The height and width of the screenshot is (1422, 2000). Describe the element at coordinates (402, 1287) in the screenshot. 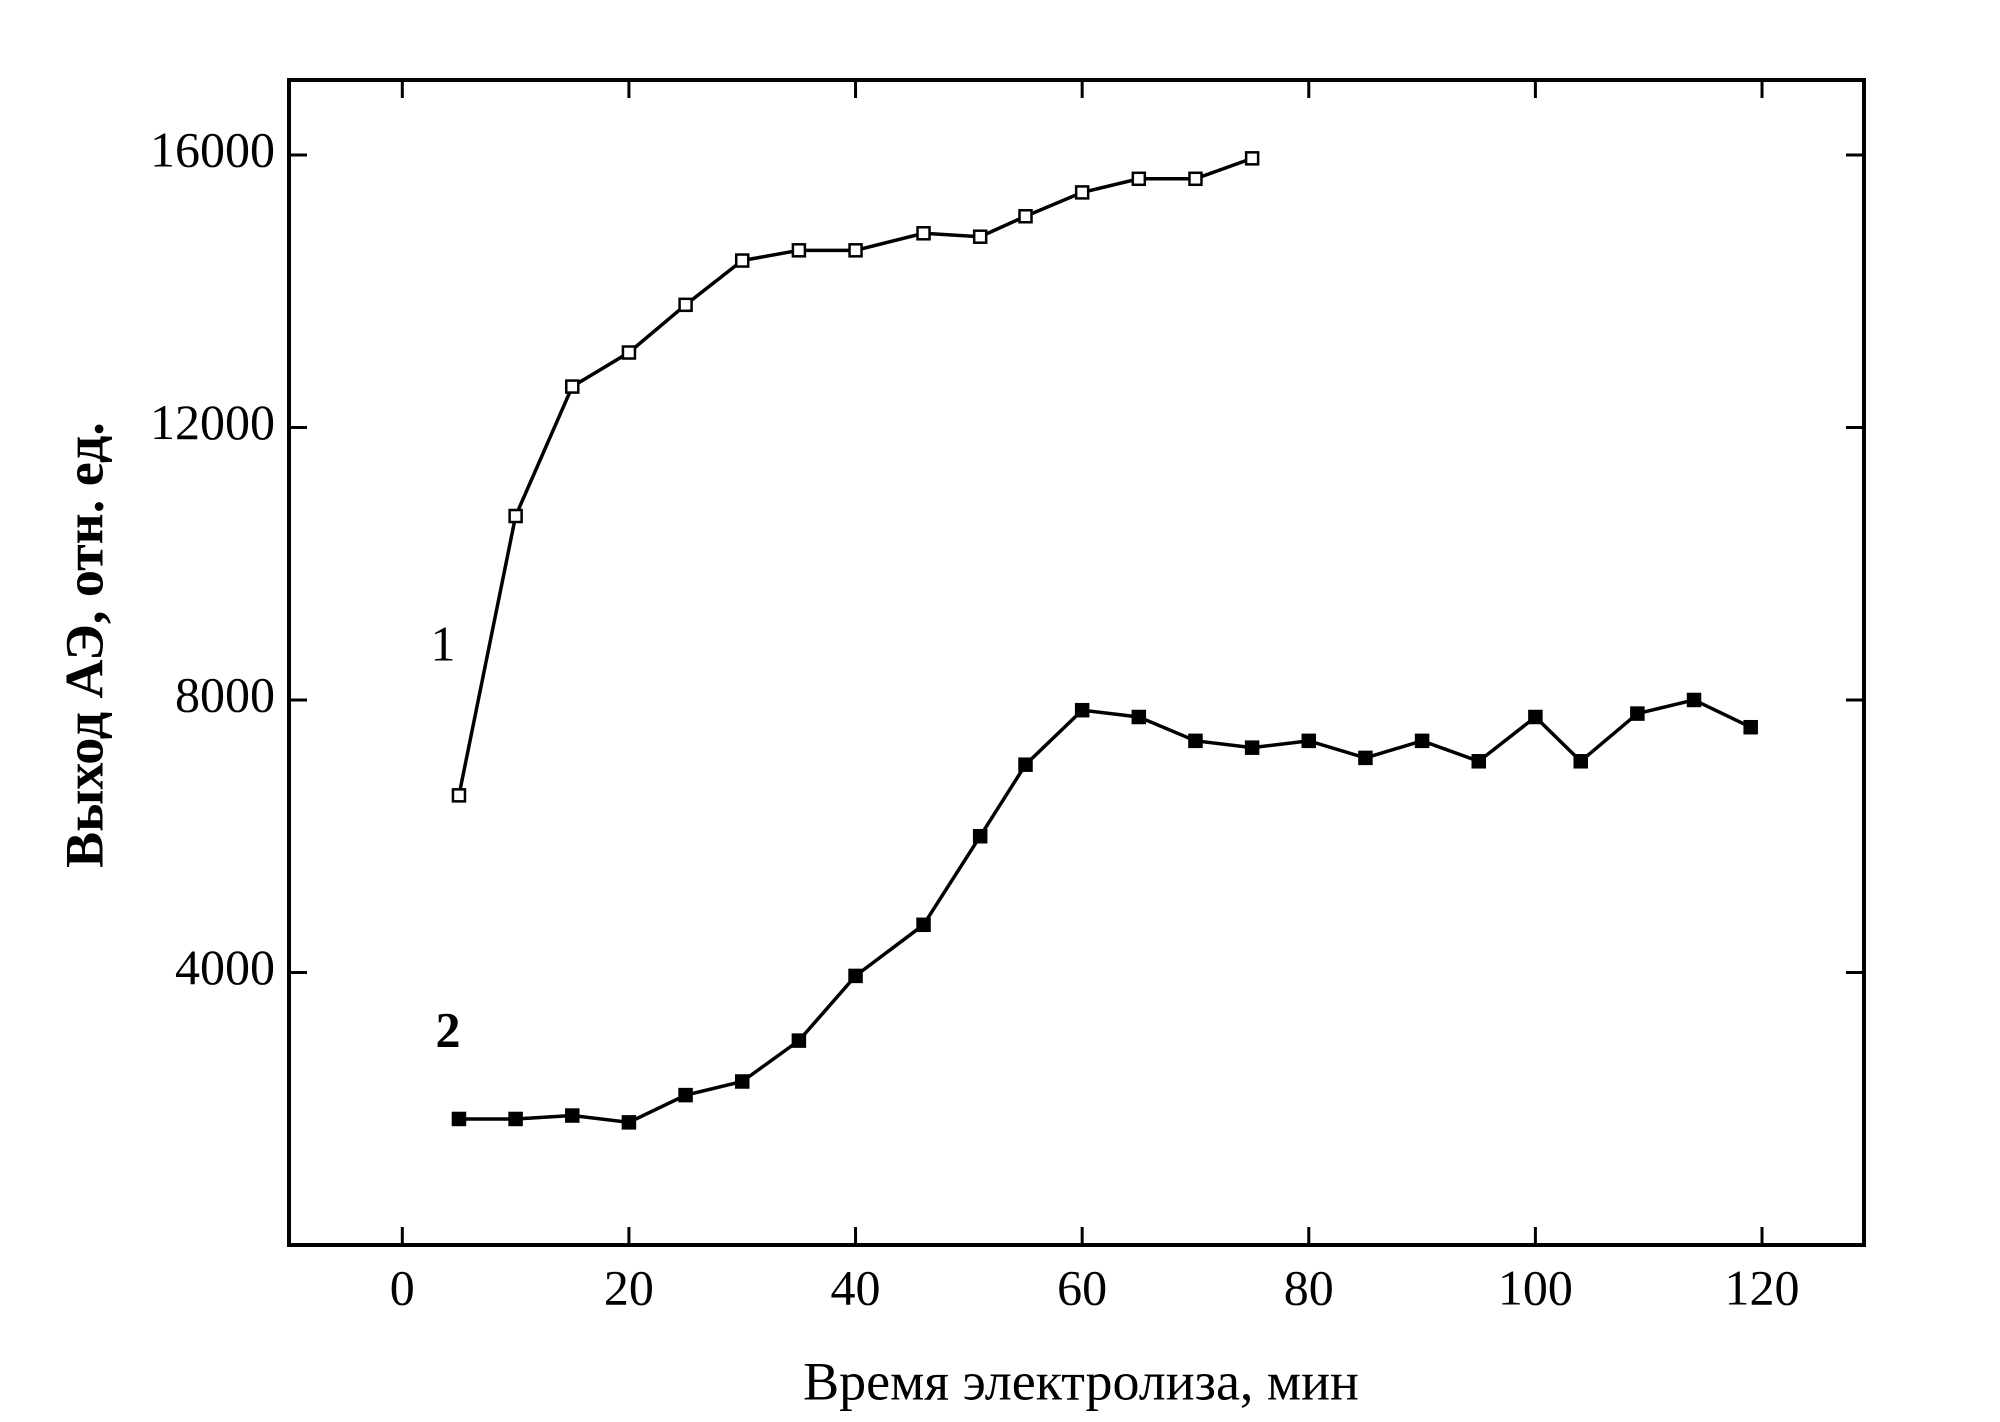

I see `x-tick-label: 0` at that location.